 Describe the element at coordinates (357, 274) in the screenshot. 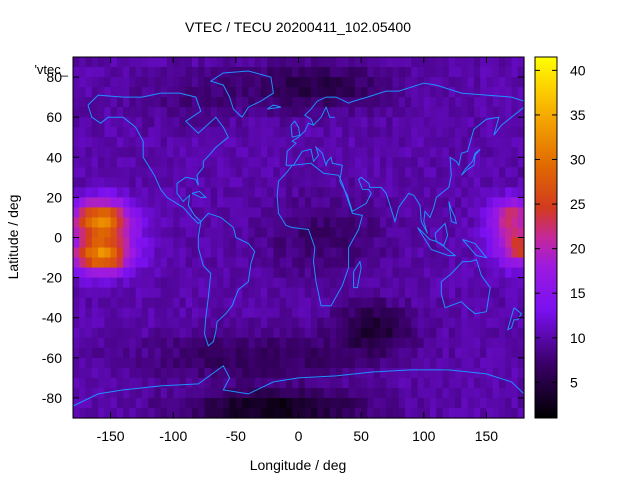

I see `coastline` at that location.